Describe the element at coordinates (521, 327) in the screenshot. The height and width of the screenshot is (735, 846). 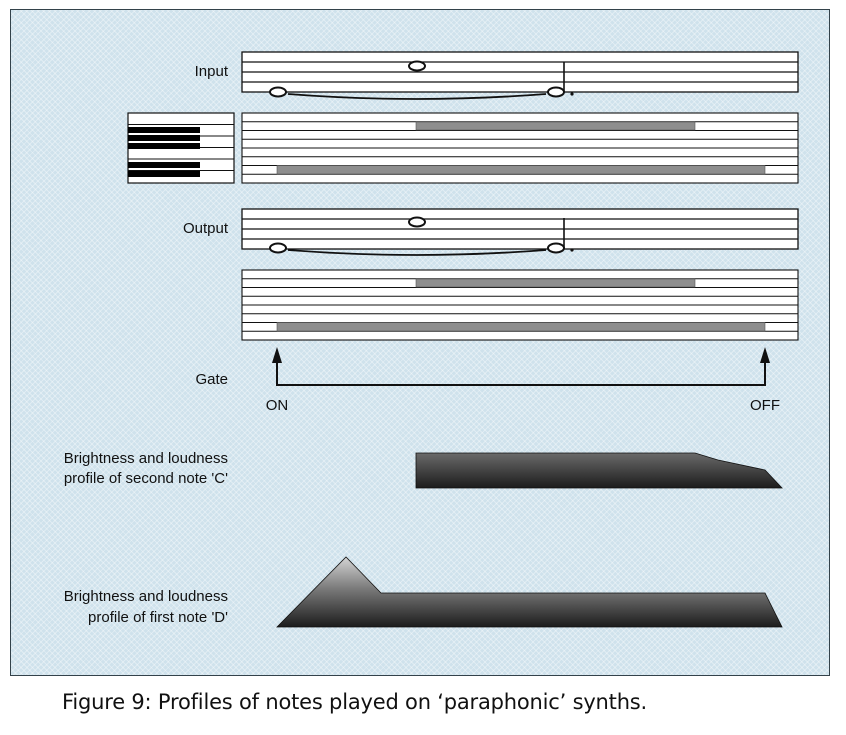
I see `output-bar-first-note-d` at that location.